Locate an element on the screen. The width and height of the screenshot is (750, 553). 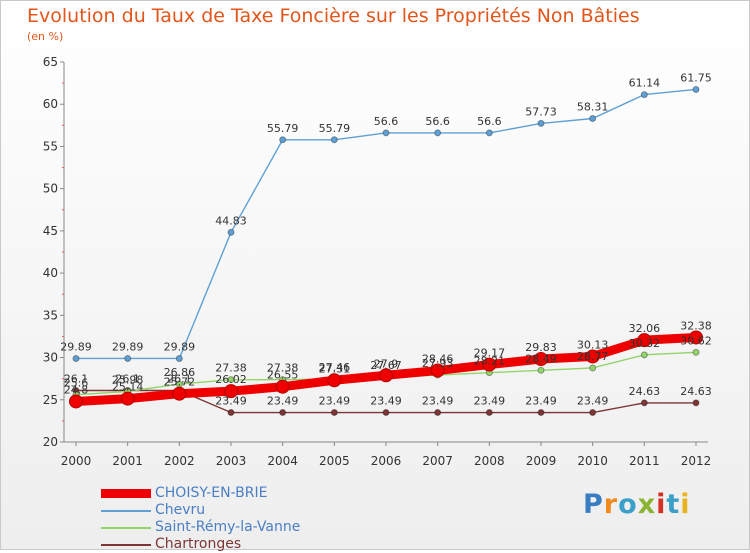
data-label: 26.55 is located at coordinates (283, 375).